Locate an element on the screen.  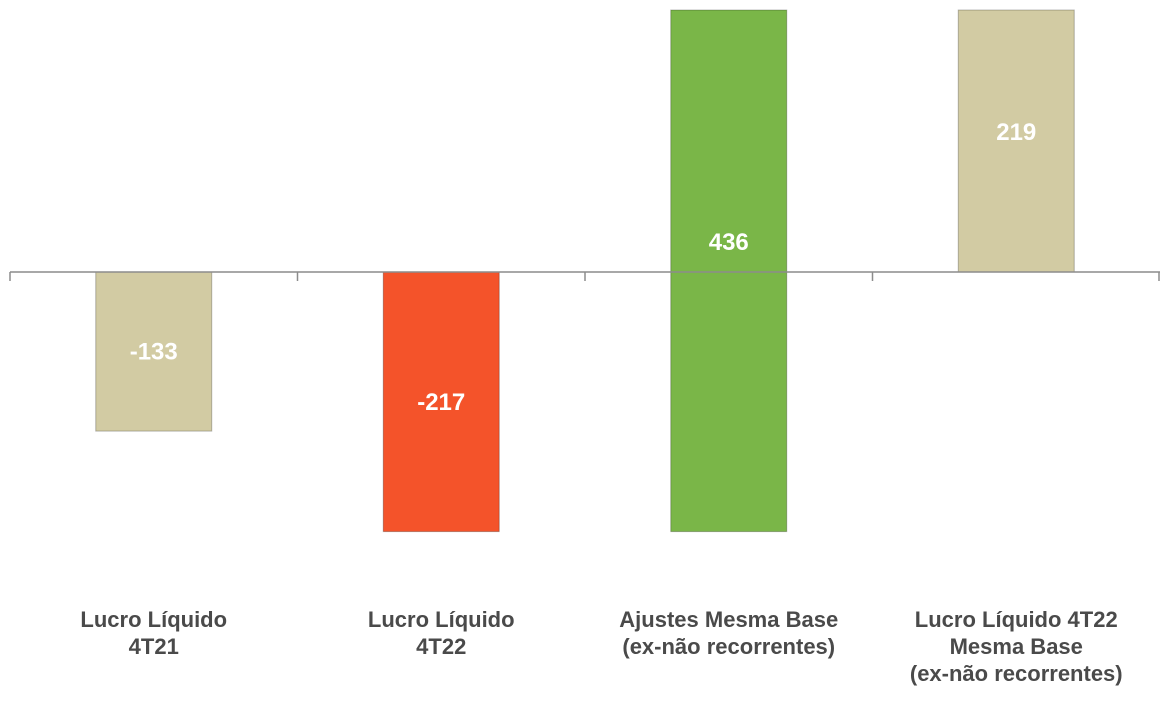
category-label-3: Ajustes Mesma Base (ex-não recorrentes) is located at coordinates (729, 633).